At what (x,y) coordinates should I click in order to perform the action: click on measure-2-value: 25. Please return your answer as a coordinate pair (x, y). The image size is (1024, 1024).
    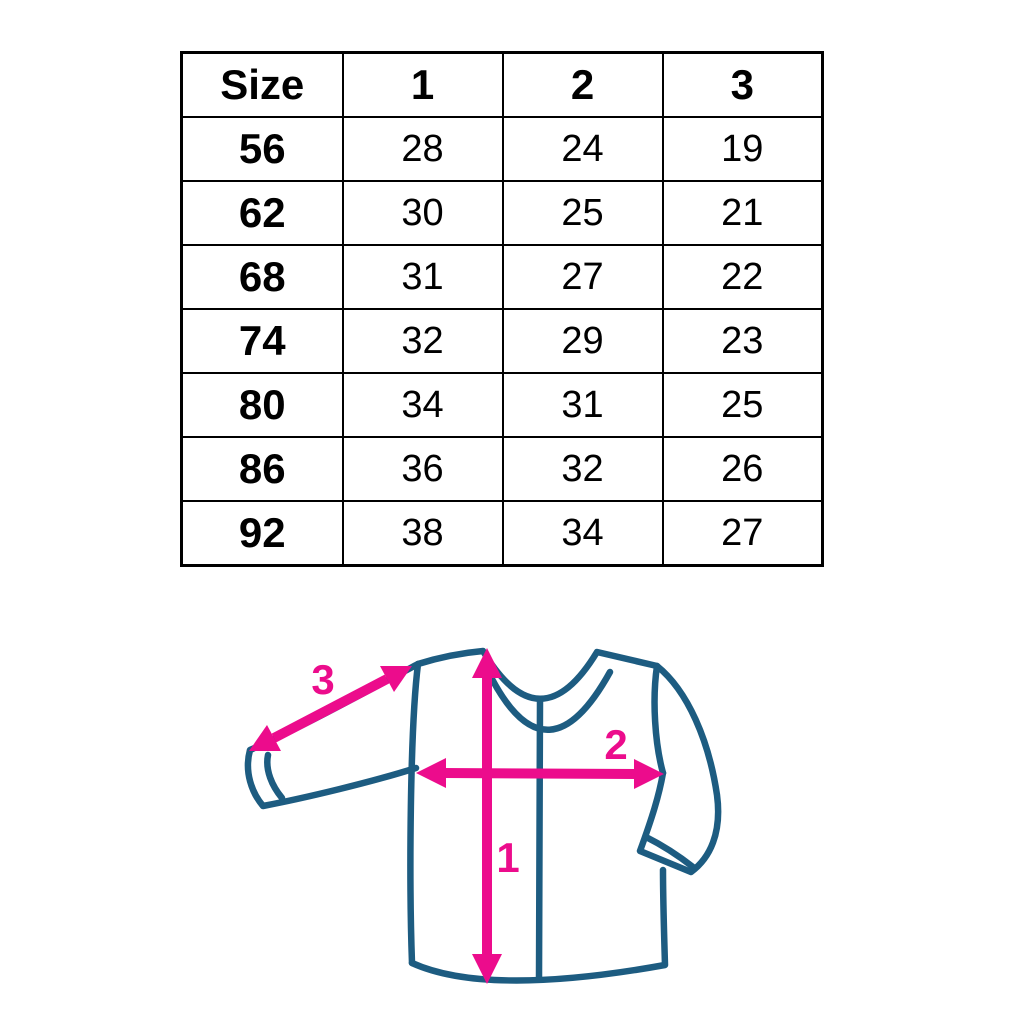
    Looking at the image, I should click on (582, 213).